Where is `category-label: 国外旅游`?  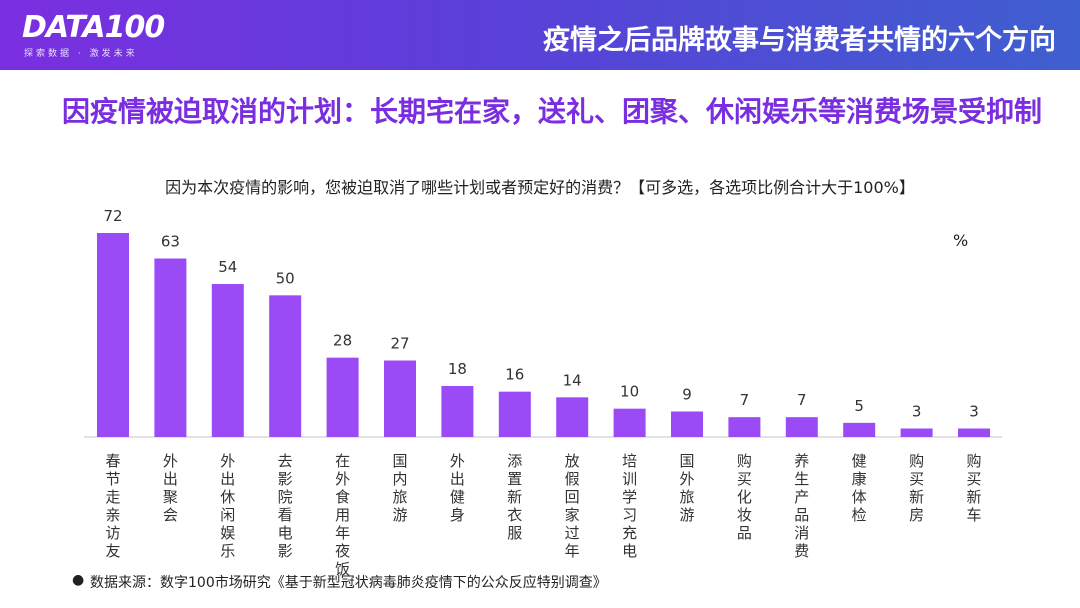
category-label: 国外旅游 is located at coordinates (687, 488).